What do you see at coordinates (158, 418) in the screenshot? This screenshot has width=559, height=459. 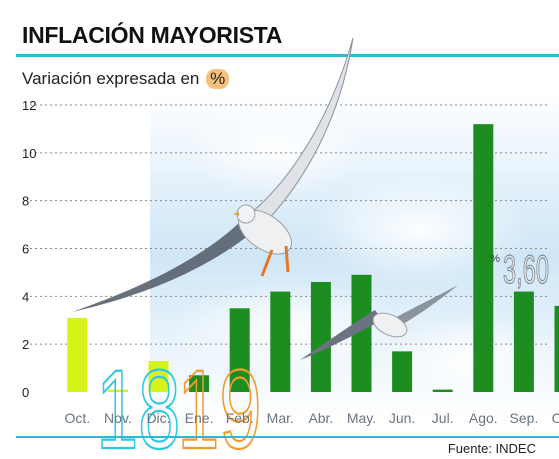 I see `x-tick-label: Dic.` at bounding box center [158, 418].